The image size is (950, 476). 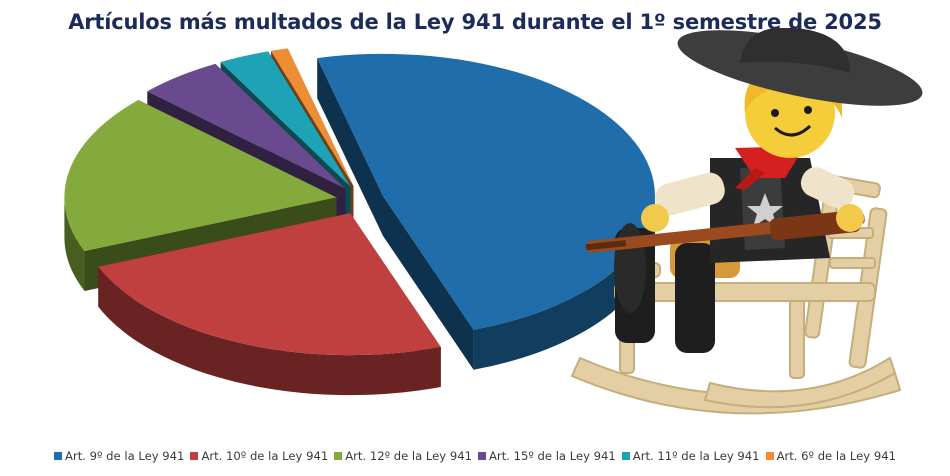 I want to click on legend-item: Art. 9º de la Ley 941, so click(x=119, y=456).